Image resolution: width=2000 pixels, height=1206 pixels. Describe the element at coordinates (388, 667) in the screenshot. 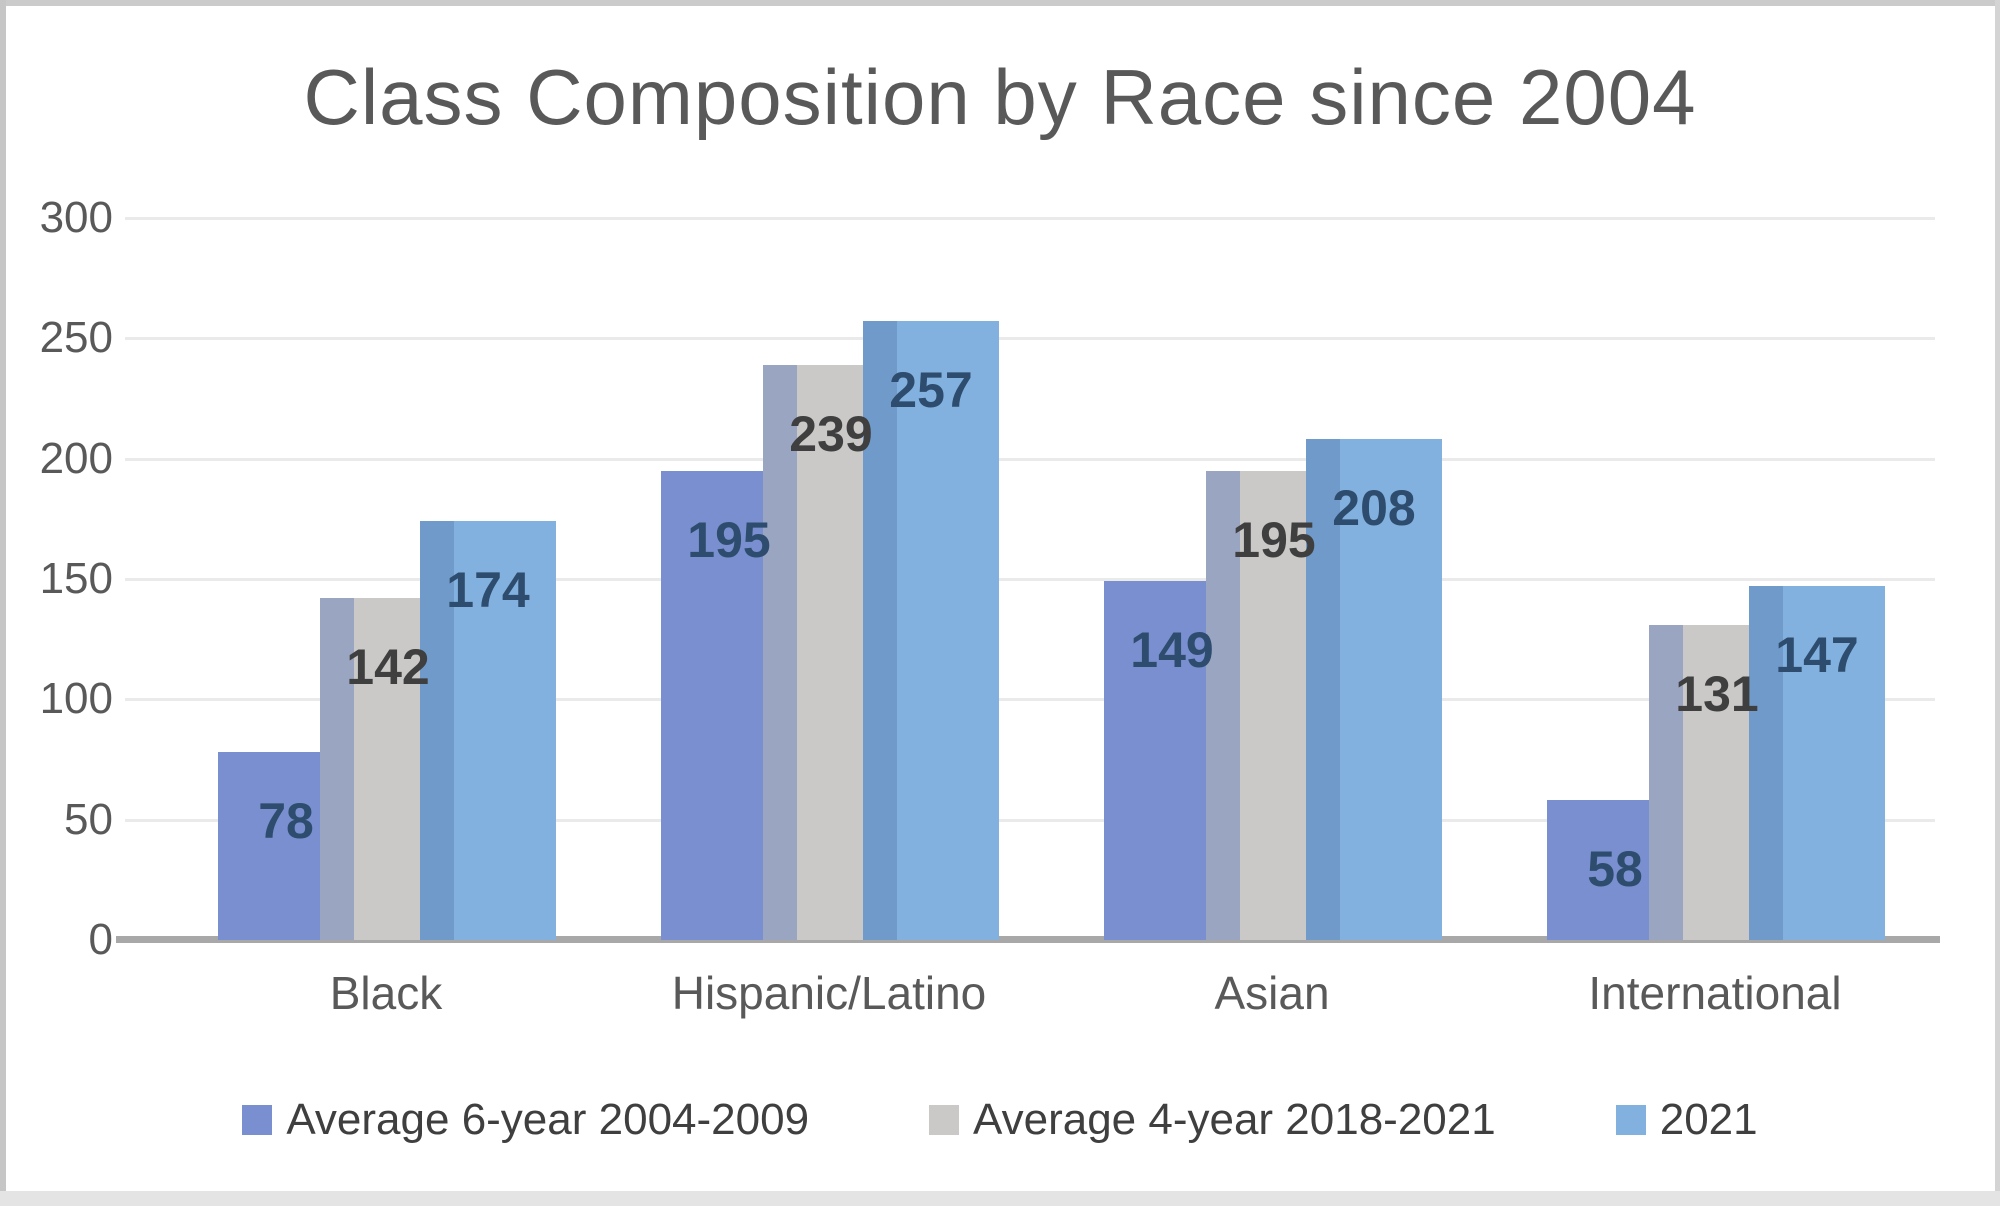

I see `bar-value-label: 142` at that location.